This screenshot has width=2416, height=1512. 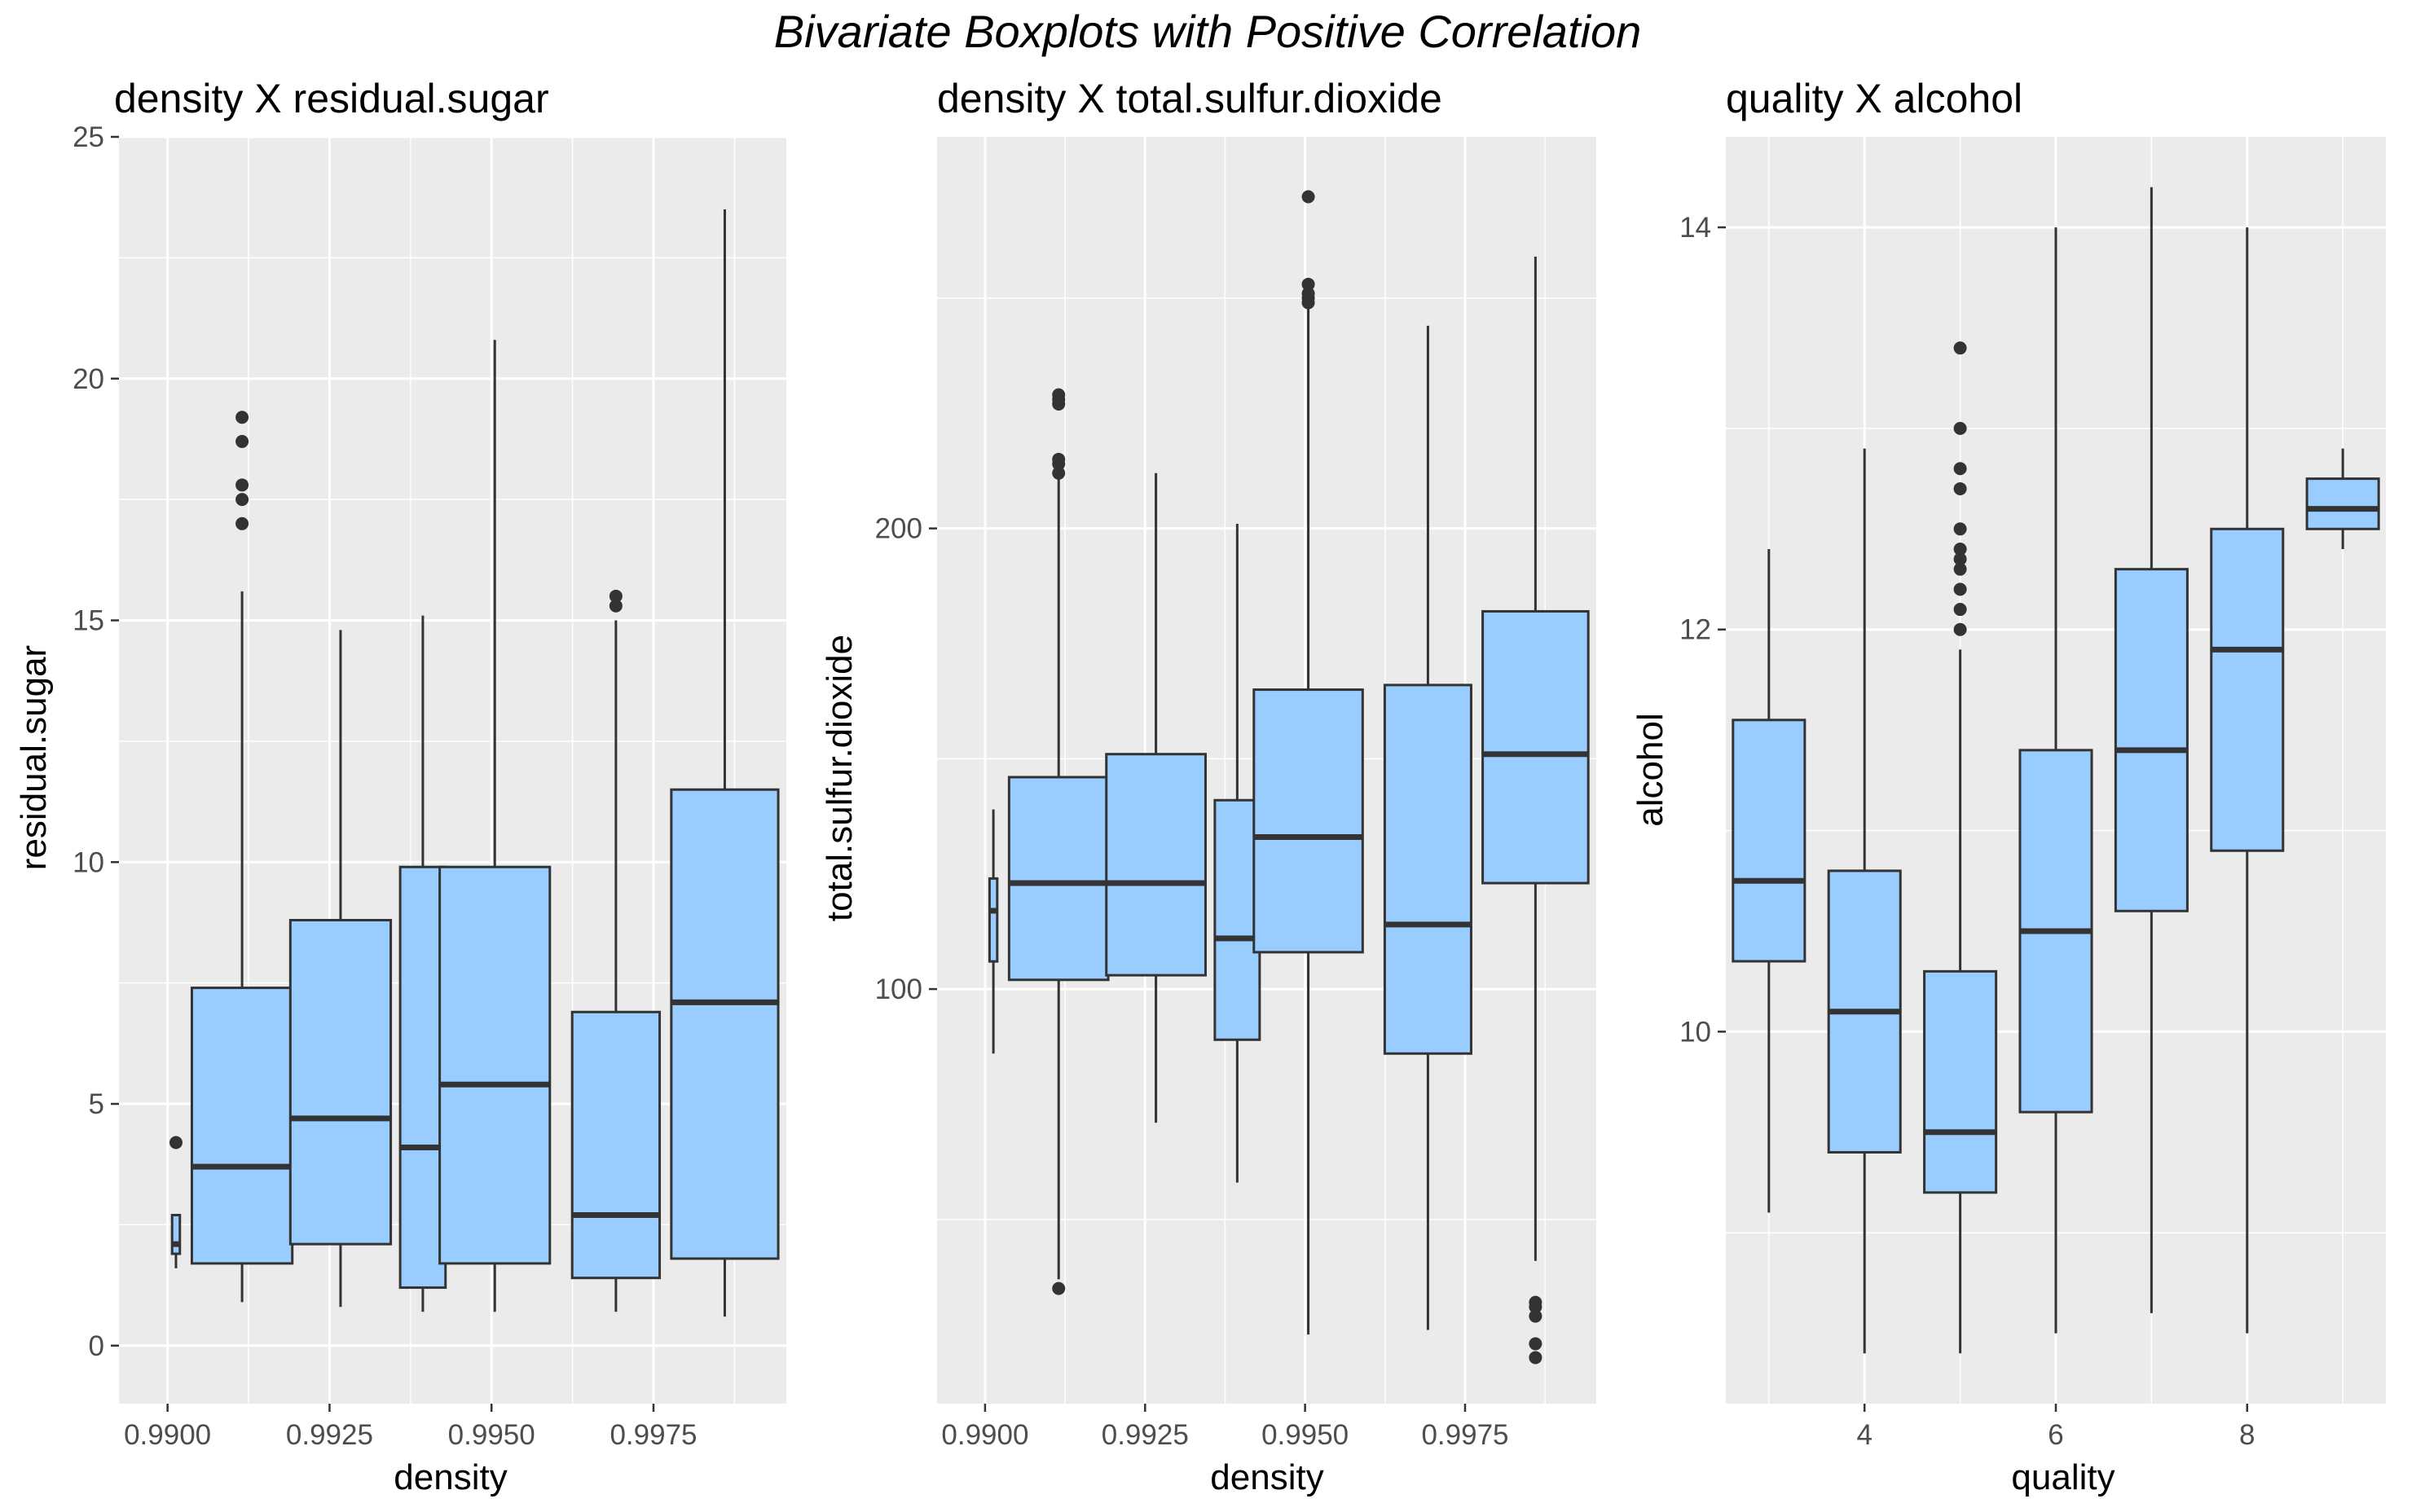 What do you see at coordinates (34, 757) in the screenshot?
I see `y-axis-title: residual.sugar` at bounding box center [34, 757].